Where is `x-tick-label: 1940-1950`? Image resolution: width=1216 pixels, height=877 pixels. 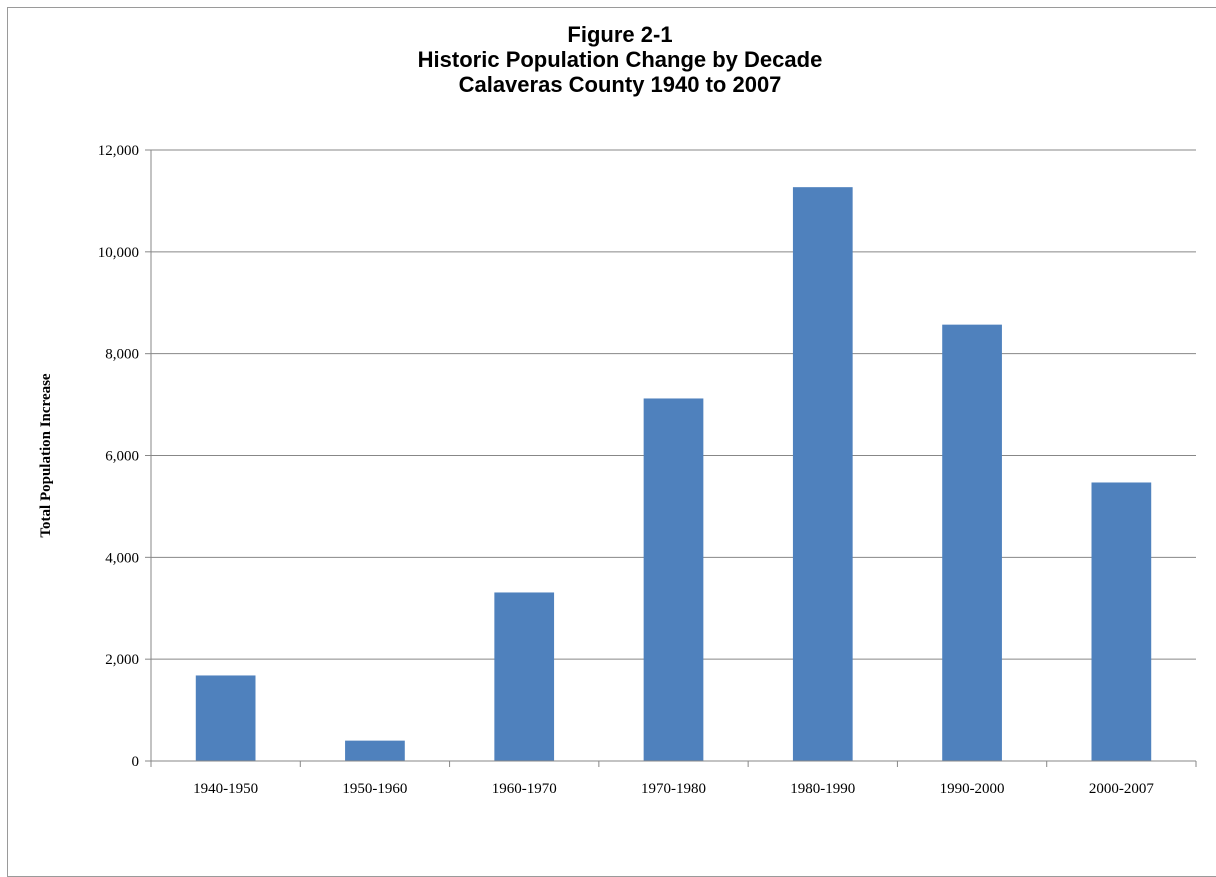 x-tick-label: 1940-1950 is located at coordinates (225, 789).